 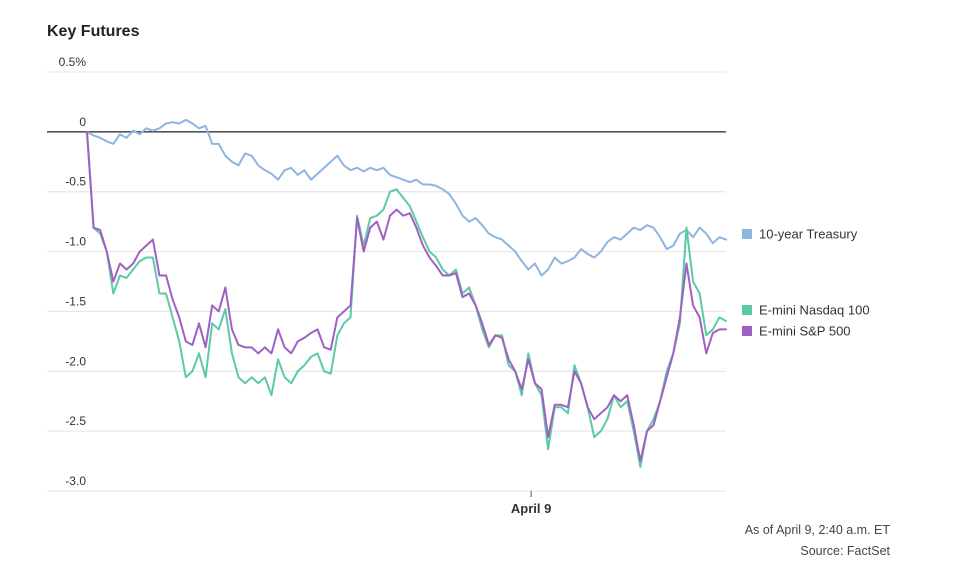 I want to click on y-tick-label: -0.5, so click(x=75, y=182).